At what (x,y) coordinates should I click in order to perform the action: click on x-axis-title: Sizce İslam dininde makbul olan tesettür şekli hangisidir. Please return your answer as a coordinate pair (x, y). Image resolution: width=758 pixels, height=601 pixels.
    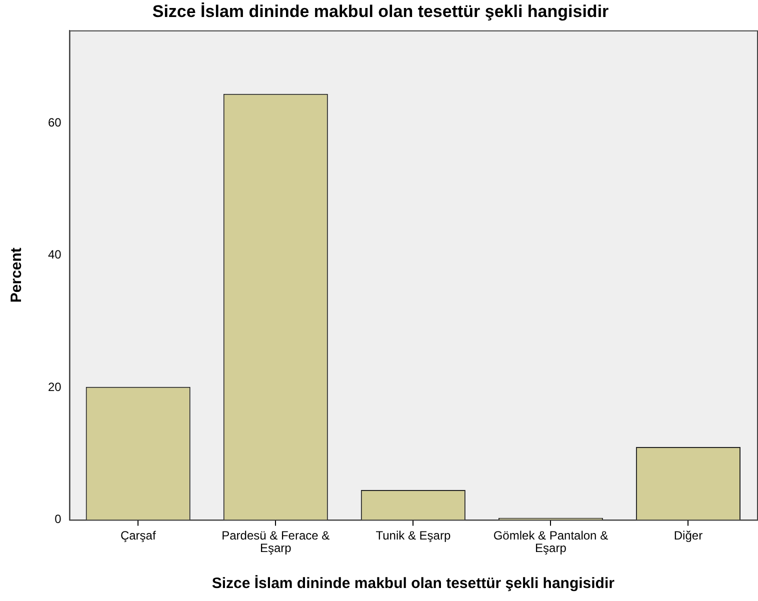
    Looking at the image, I should click on (413, 583).